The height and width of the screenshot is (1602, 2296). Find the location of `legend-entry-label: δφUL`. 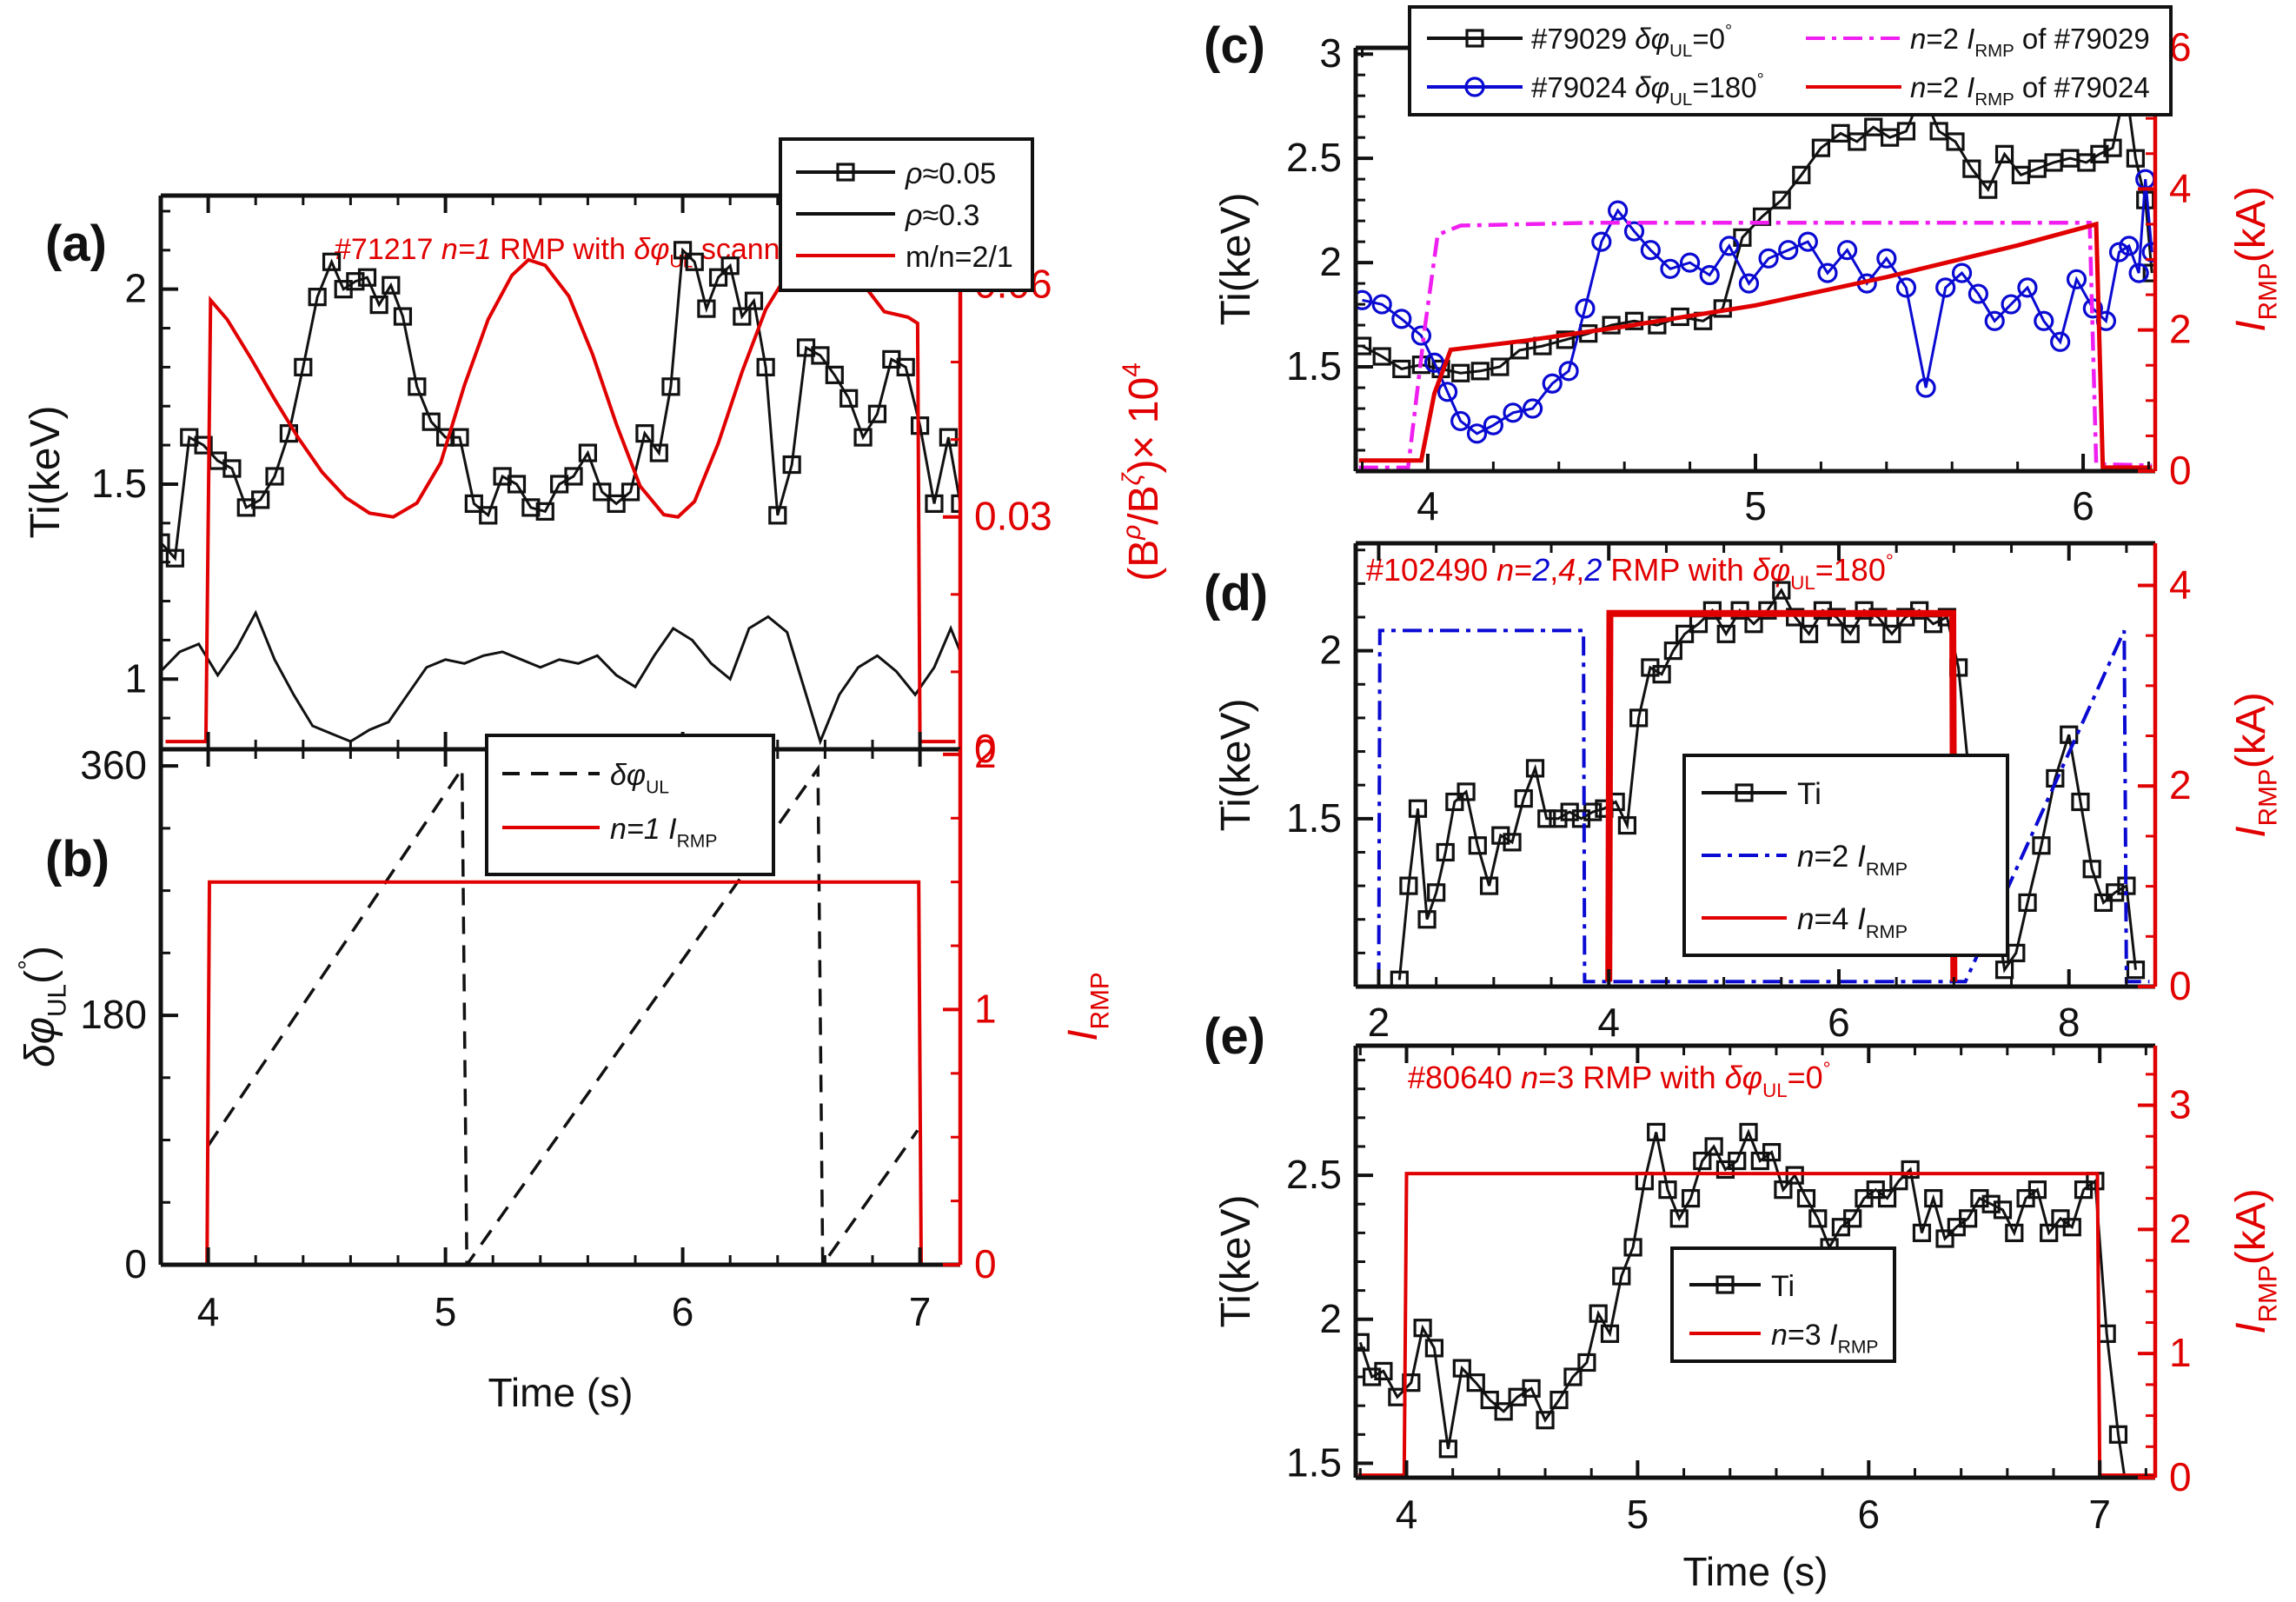

legend-entry-label: δφUL is located at coordinates (640, 778).